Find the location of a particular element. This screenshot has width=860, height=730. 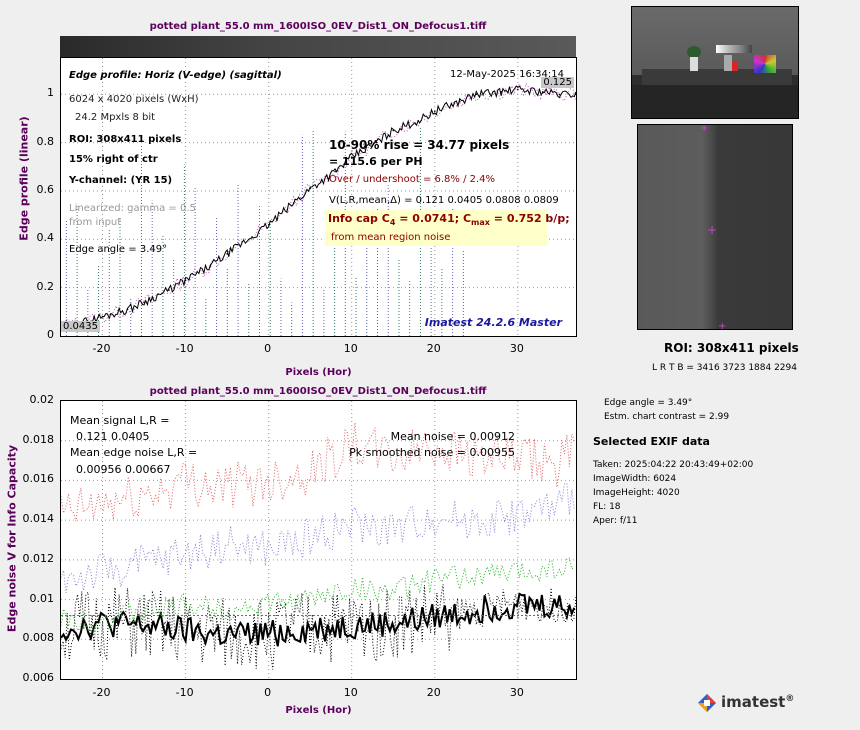

rise-line2: = 115.6 per PH is located at coordinates (376, 161).